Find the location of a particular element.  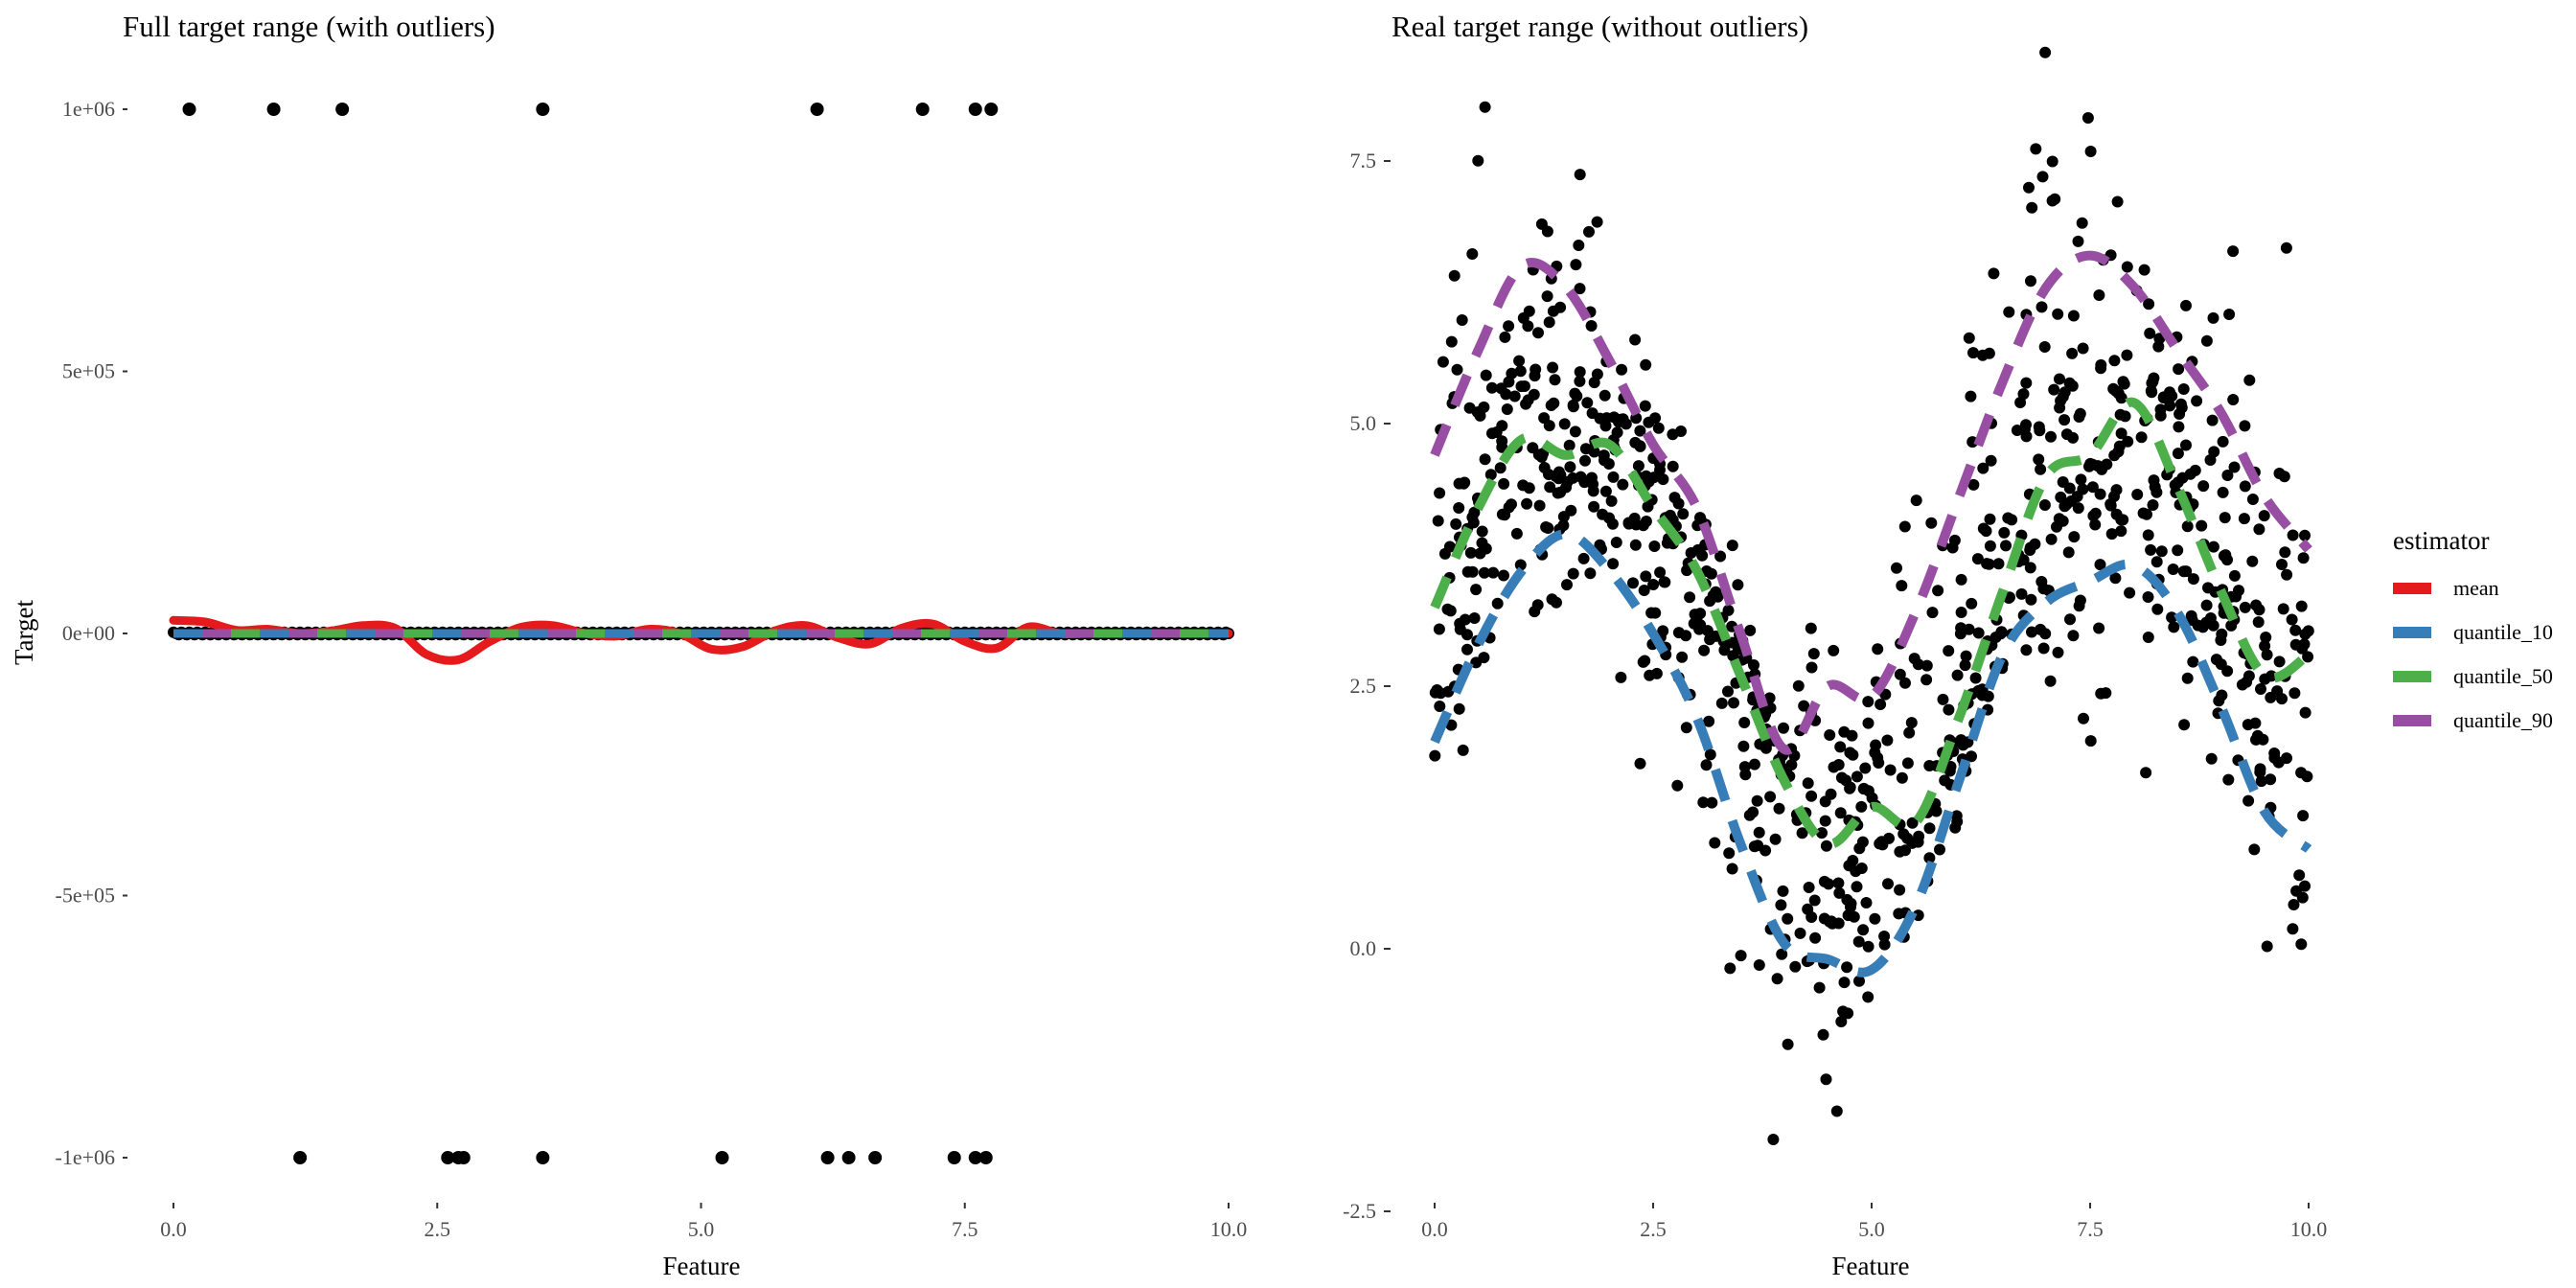

outlier-point is located at coordinates (543, 1157).